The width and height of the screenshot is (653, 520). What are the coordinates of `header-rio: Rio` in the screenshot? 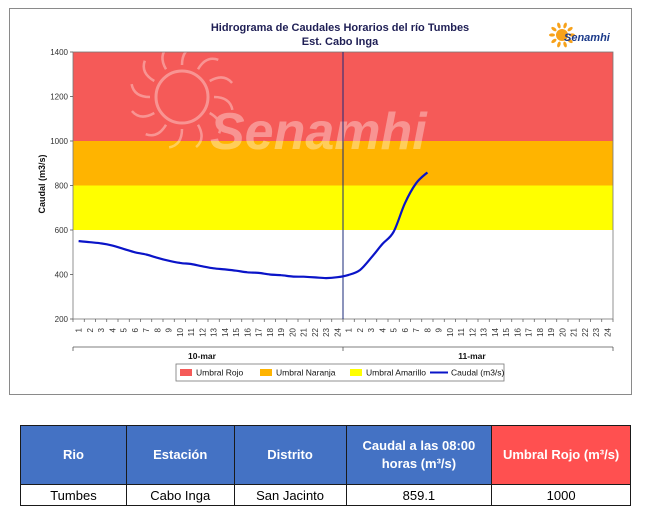 It's located at (73, 455).